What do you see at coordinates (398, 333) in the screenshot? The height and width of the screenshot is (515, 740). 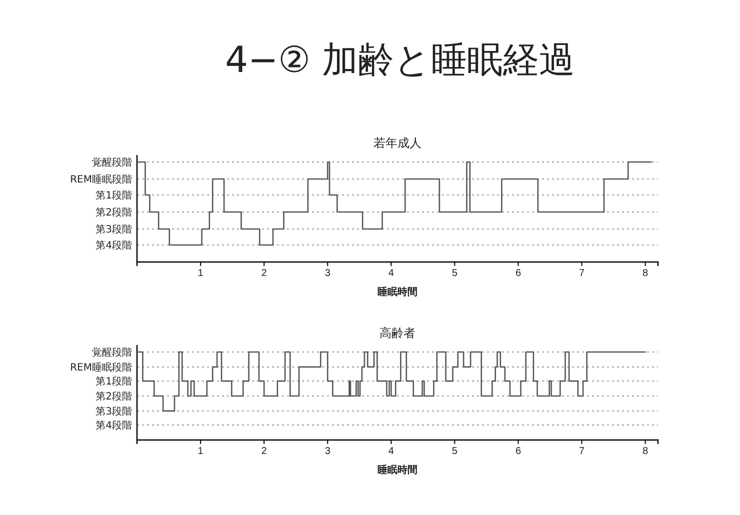 I see `chart-title: 高齢者` at bounding box center [398, 333].